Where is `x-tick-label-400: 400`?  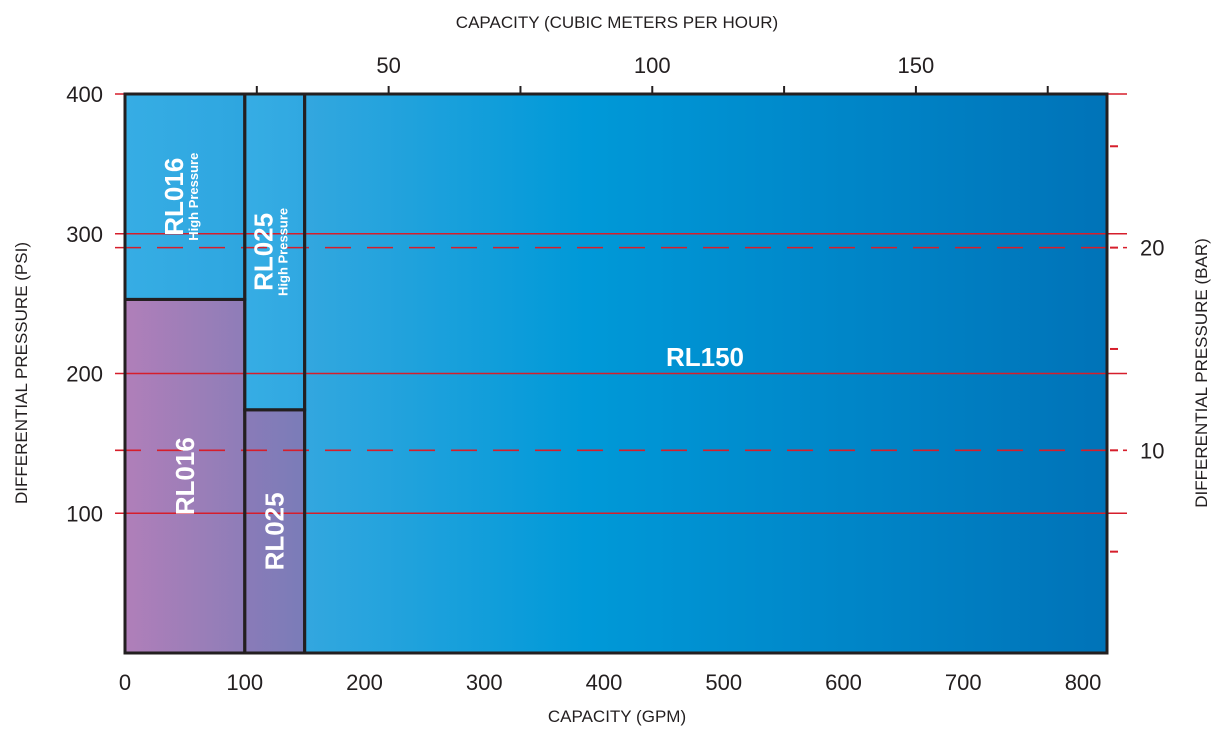
x-tick-label-400: 400 is located at coordinates (604, 682).